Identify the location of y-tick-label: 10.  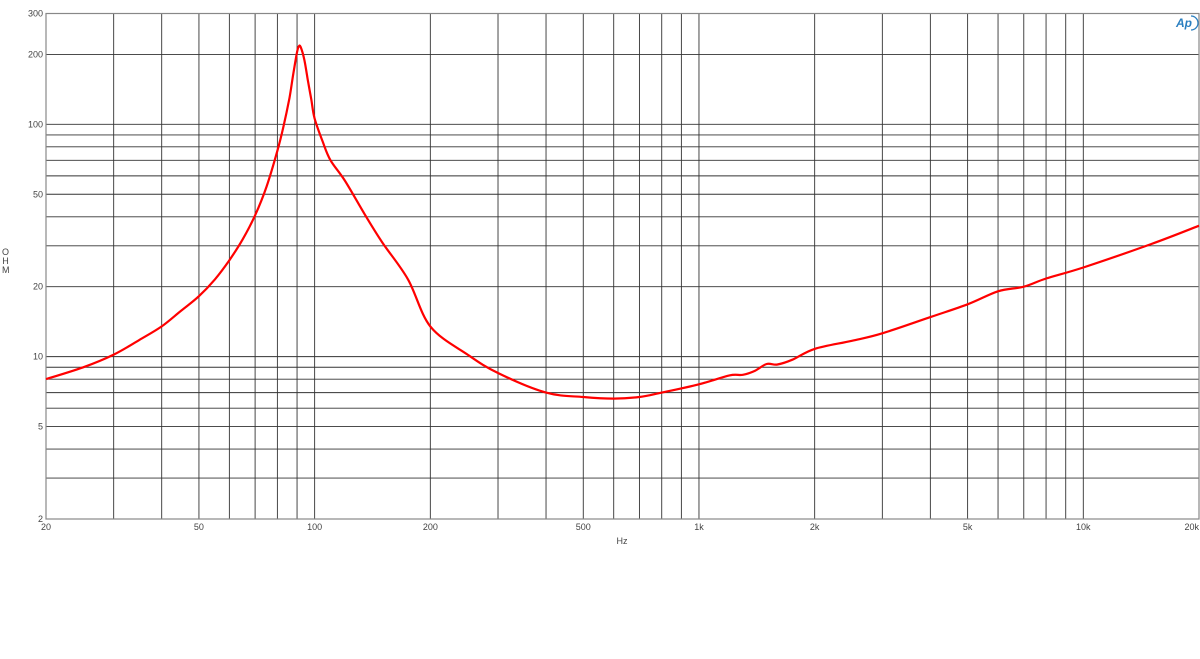
(38, 357).